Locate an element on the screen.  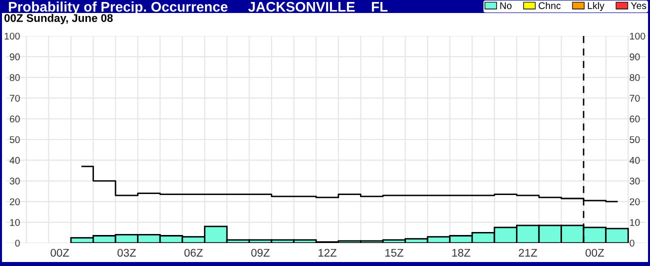
y-tick-label: 70 is located at coordinates (15, 98).